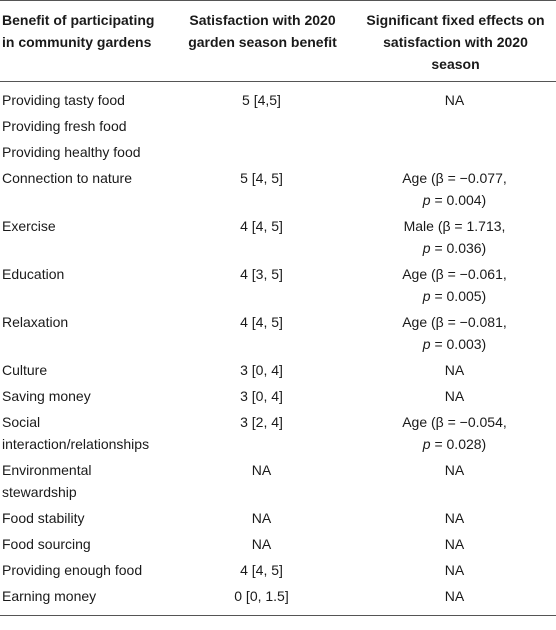  Describe the element at coordinates (35, 322) in the screenshot. I see `benefit-cell: Relaxation` at that location.